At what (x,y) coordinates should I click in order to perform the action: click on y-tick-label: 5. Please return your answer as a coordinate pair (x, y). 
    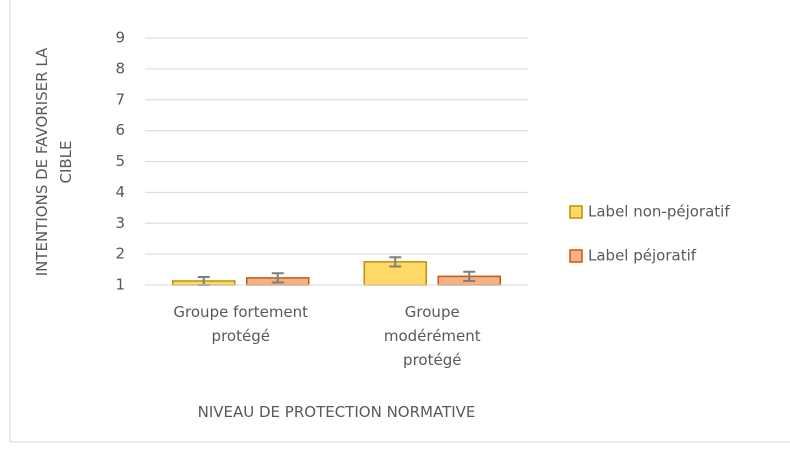
    Looking at the image, I should click on (120, 161).